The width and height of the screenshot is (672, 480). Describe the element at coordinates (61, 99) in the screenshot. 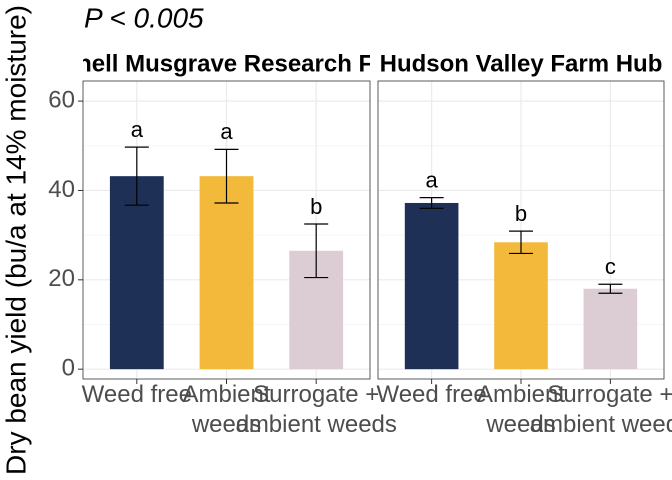

I see `y-tick-label: 60` at that location.